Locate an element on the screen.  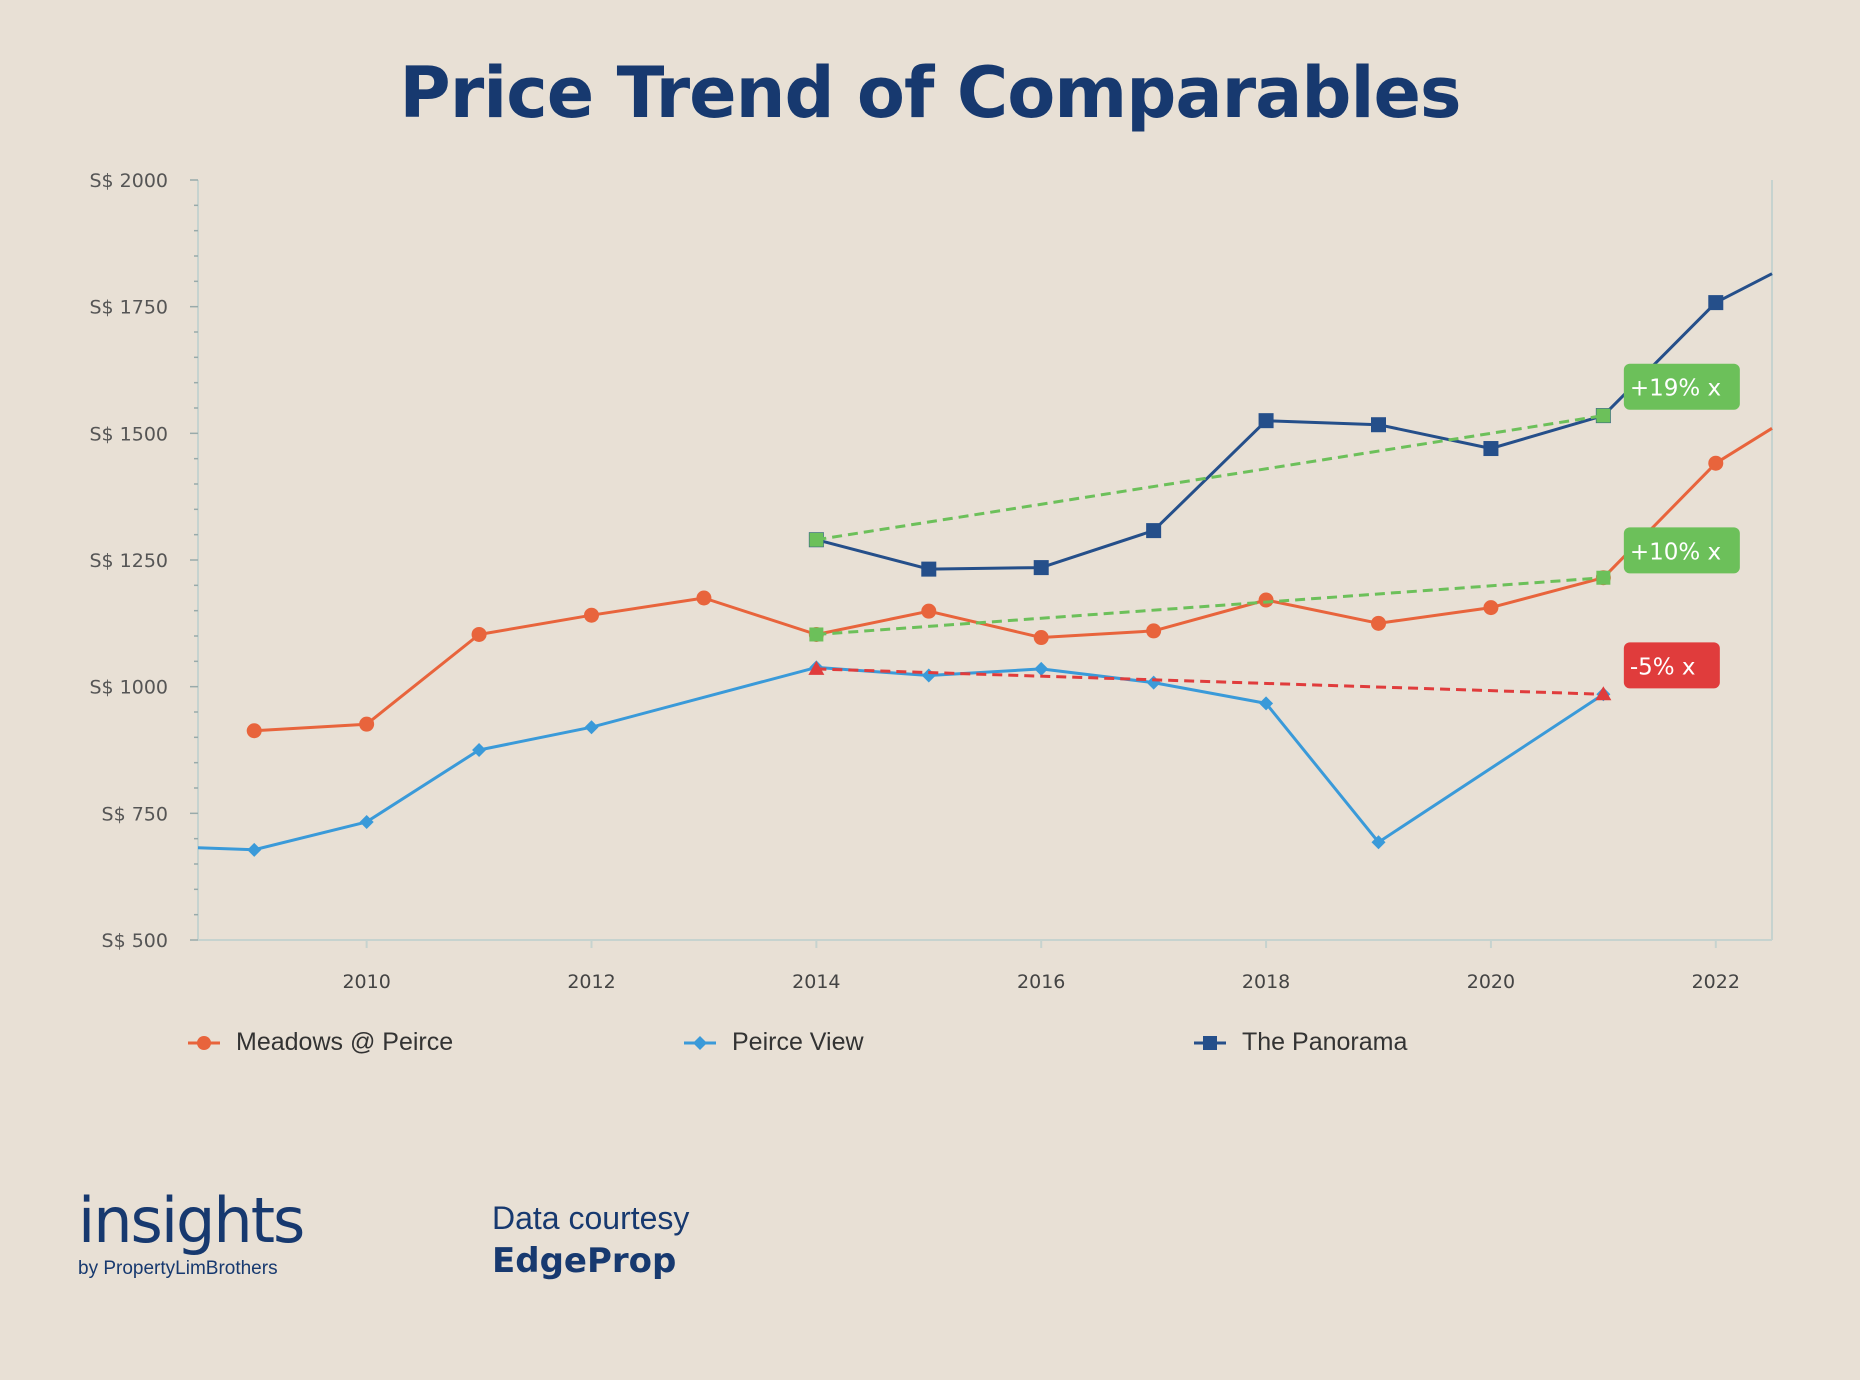
trend-annotations: +19% x +10% x -5% x is located at coordinates (1274, 532).